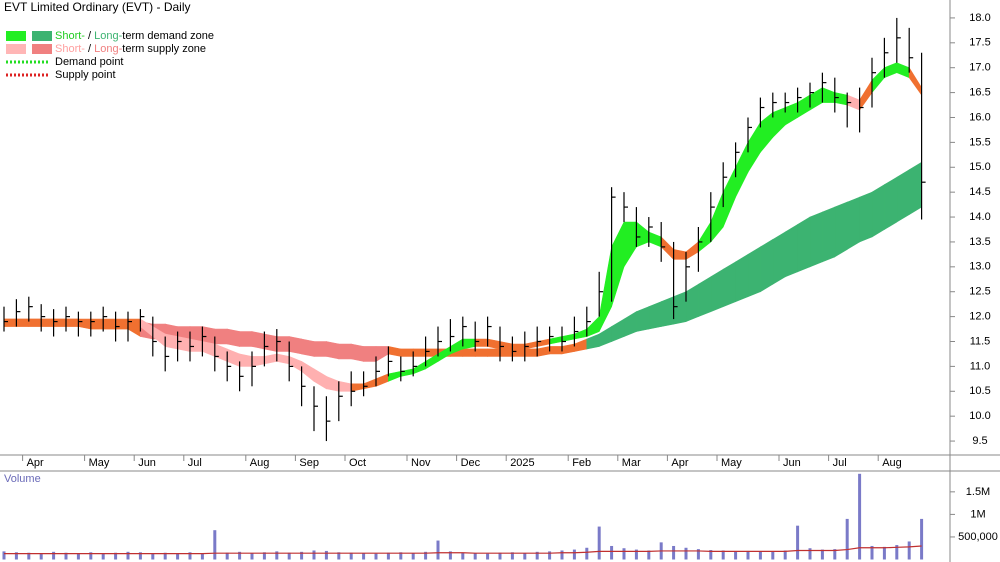  Describe the element at coordinates (108, 49) in the screenshot. I see `legend-text: Long-` at that location.